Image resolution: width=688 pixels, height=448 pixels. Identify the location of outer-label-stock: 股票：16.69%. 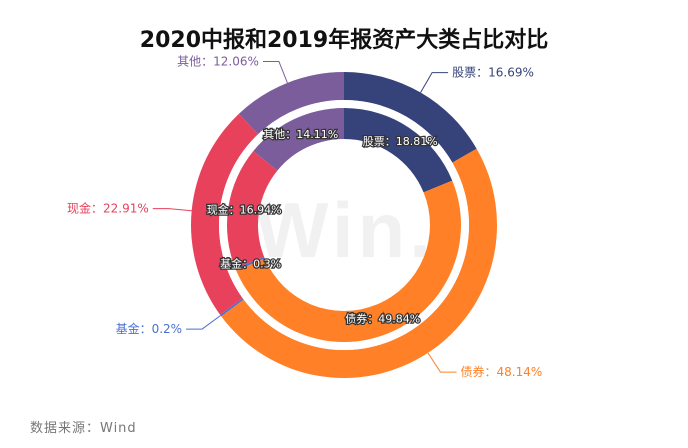
(493, 73).